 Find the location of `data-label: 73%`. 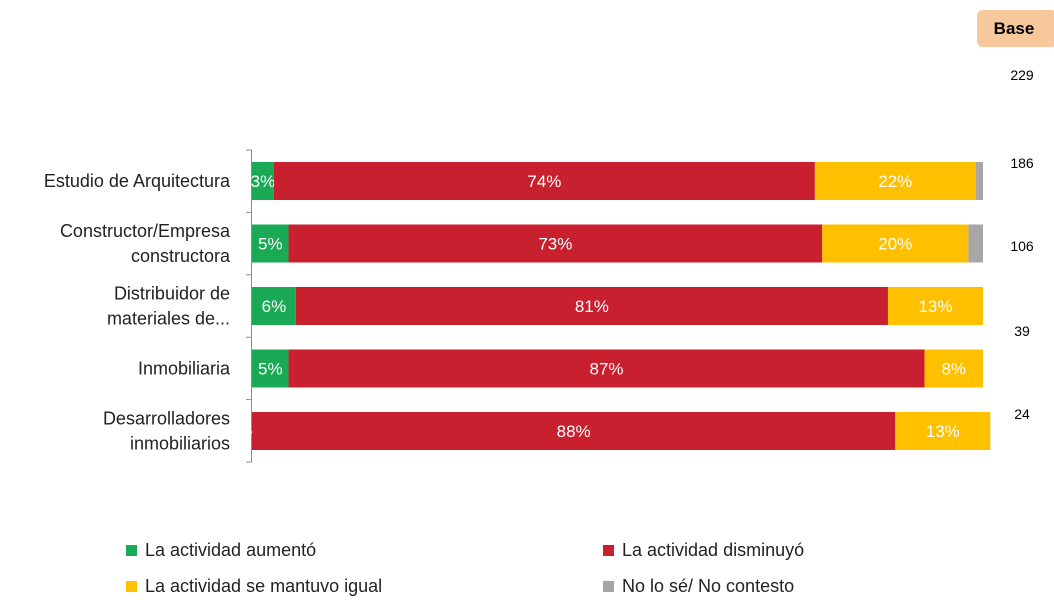

data-label: 73% is located at coordinates (555, 244).